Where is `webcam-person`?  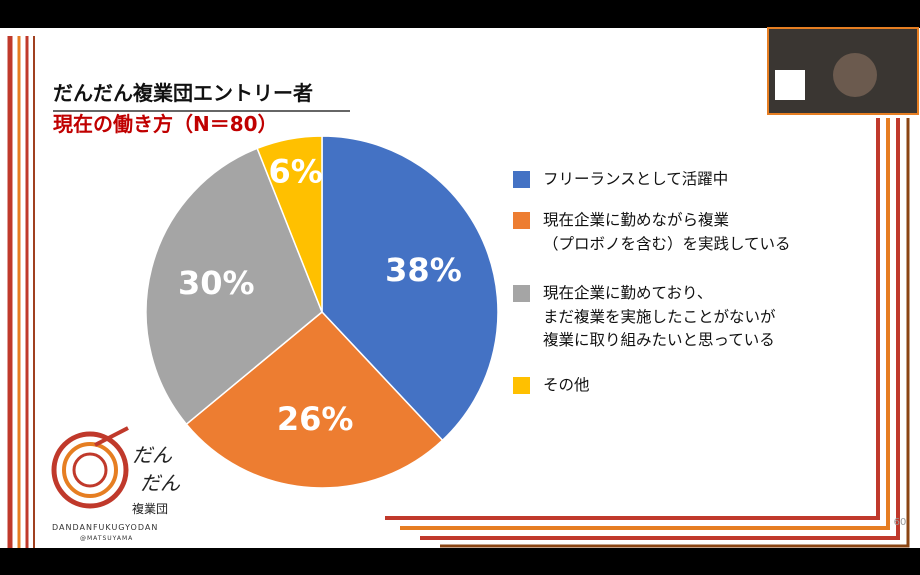
webcam-person is located at coordinates (855, 75).